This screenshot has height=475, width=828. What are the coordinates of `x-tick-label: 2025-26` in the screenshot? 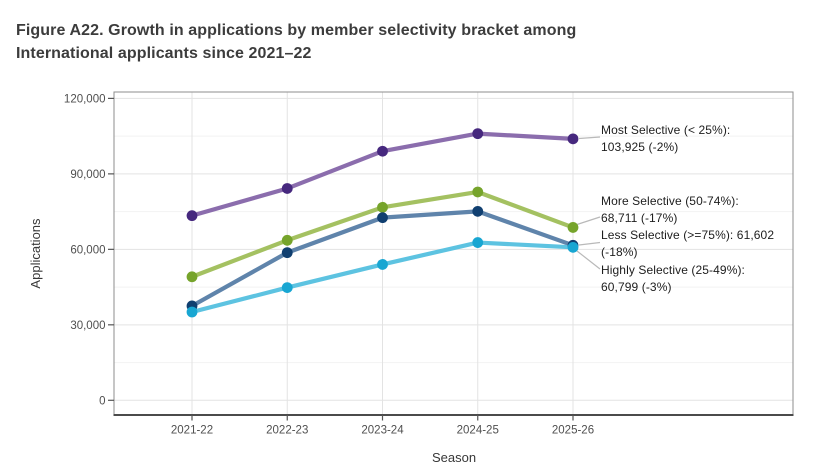 It's located at (573, 431).